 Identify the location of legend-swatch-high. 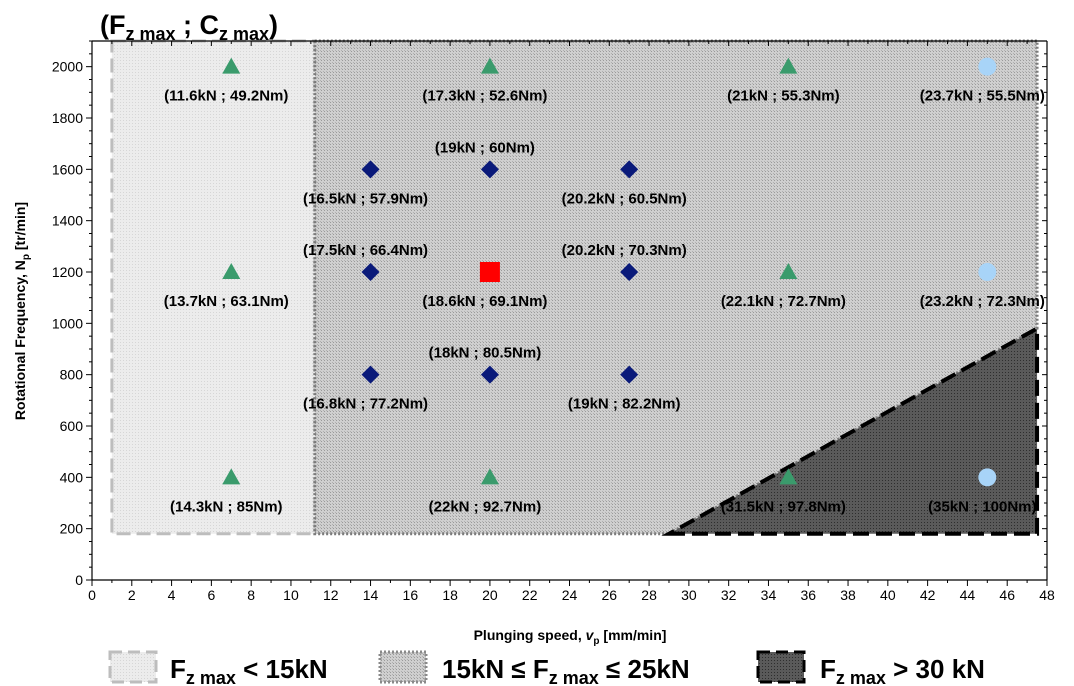
(781, 667).